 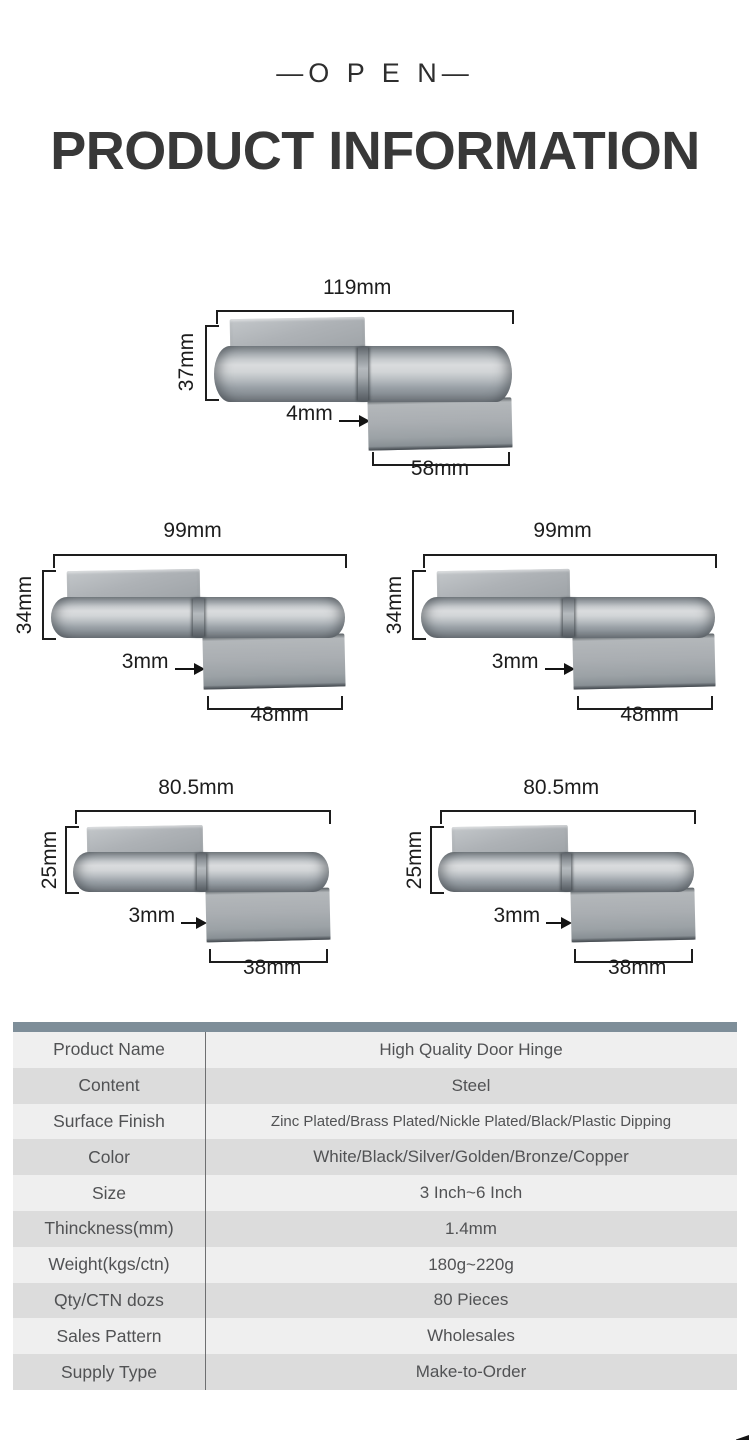 What do you see at coordinates (109, 1371) in the screenshot?
I see `spec-row-label: Supply Type` at bounding box center [109, 1371].